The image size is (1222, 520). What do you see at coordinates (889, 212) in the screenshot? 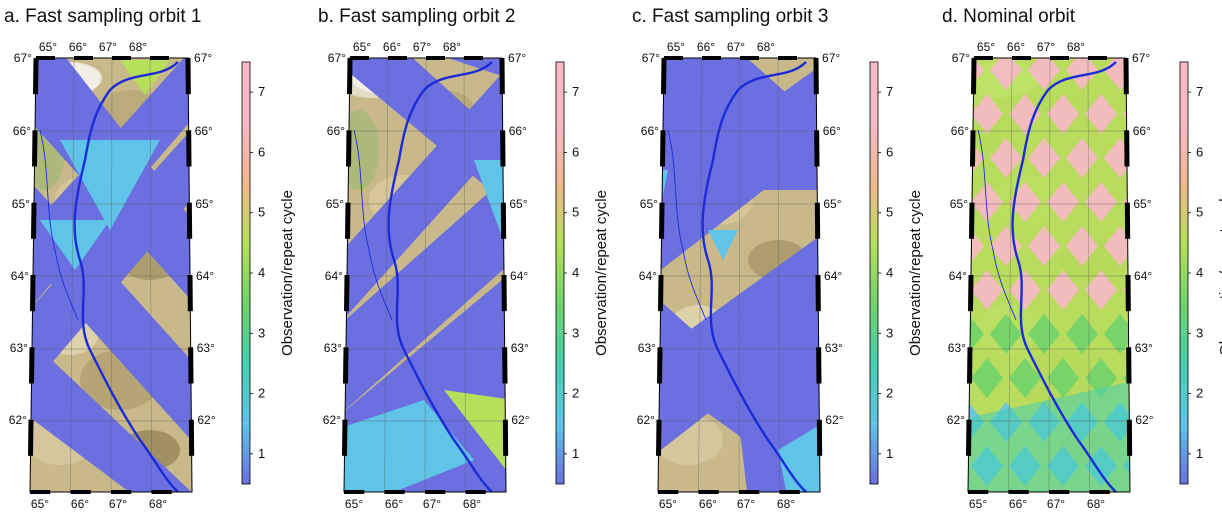
I see `colorbar-tick-label: 5` at bounding box center [889, 212].